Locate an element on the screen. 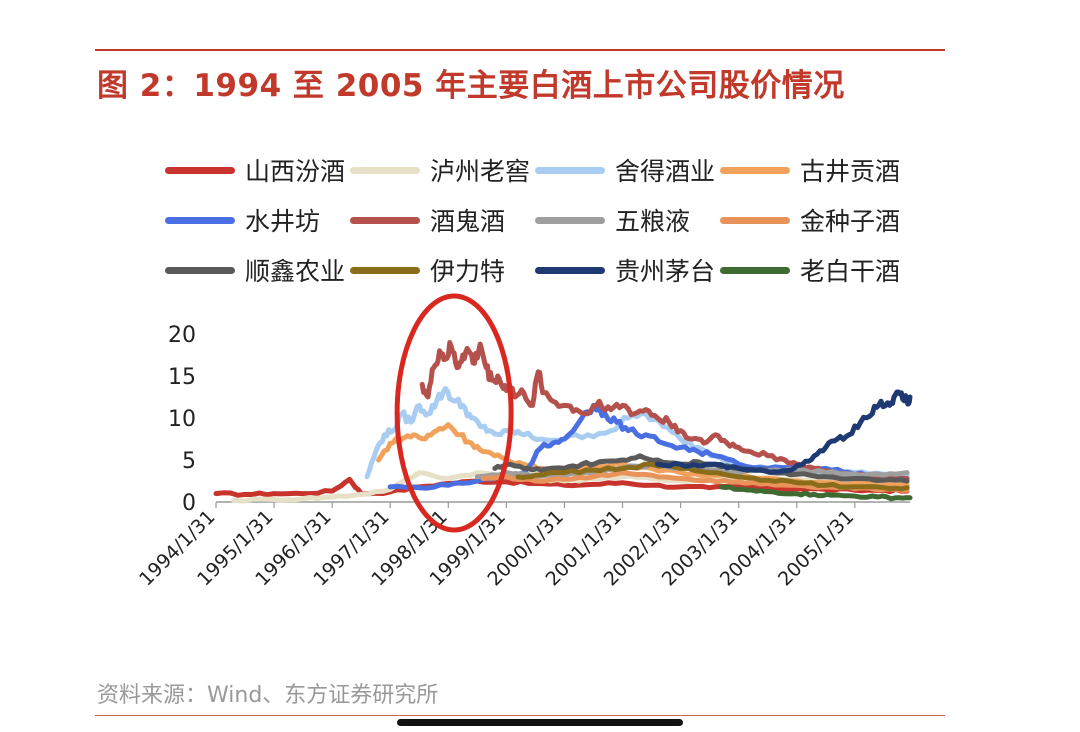  legend-label: 老白干酒 is located at coordinates (850, 271).